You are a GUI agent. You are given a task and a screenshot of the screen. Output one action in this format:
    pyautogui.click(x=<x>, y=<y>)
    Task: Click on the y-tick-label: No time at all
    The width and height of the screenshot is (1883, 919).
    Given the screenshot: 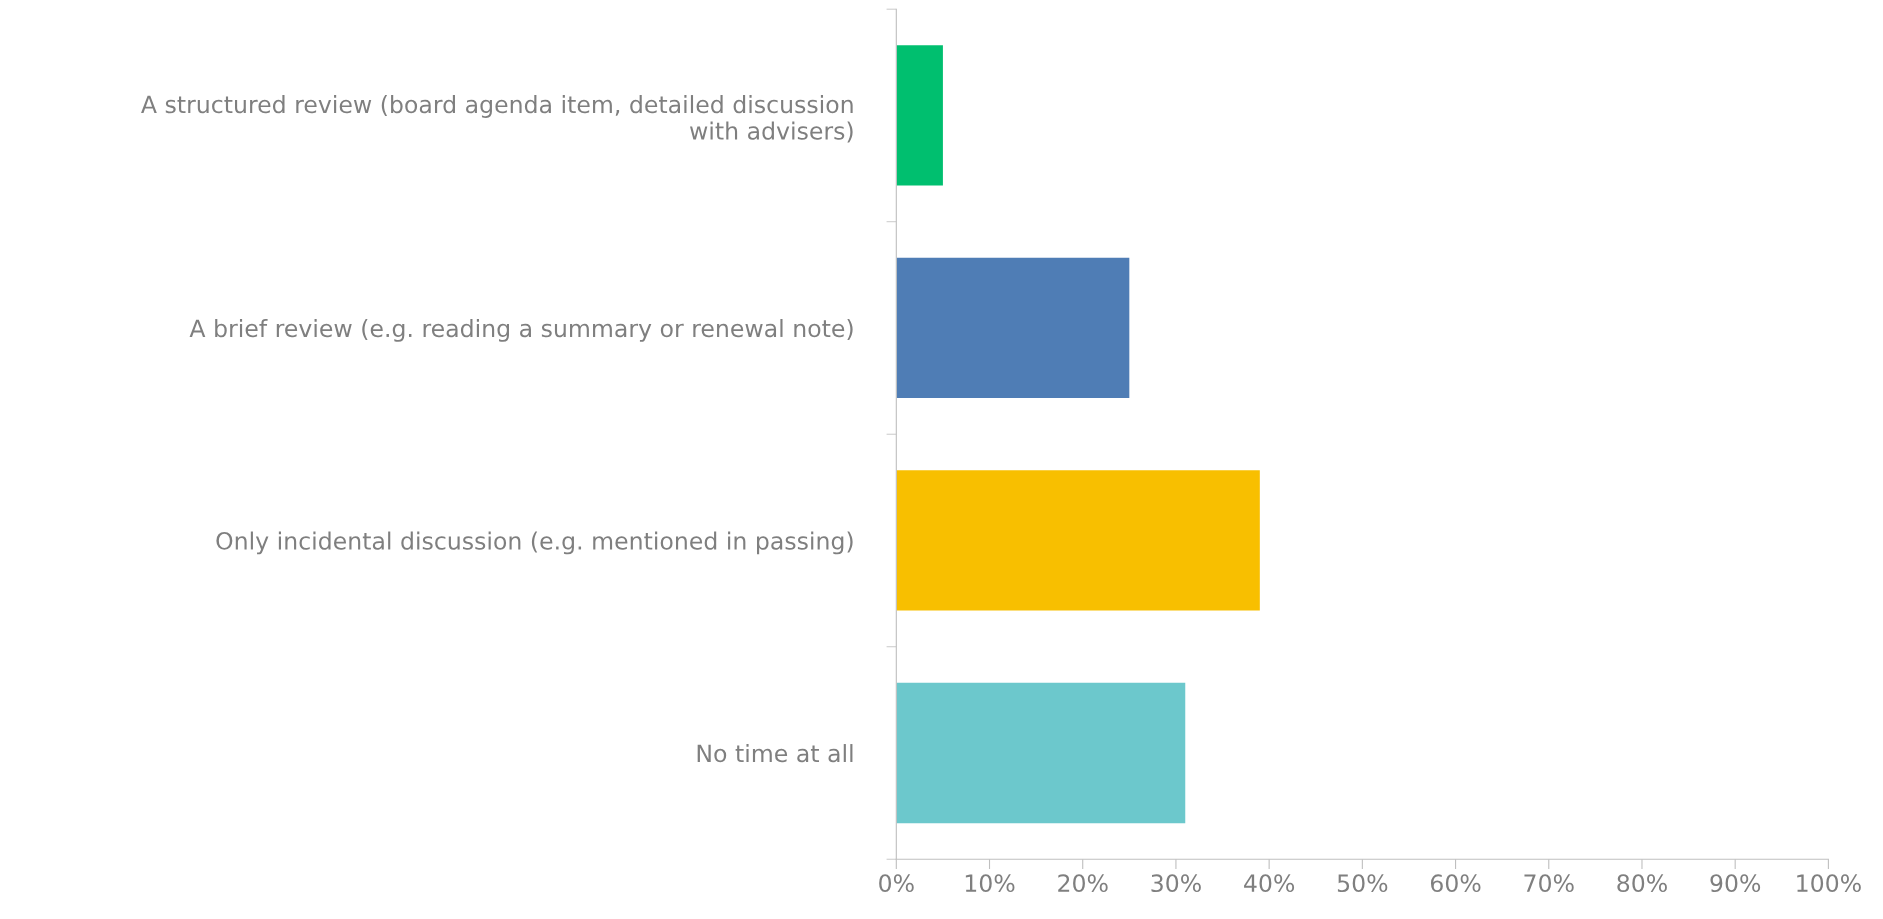 What is the action you would take?
    pyautogui.click(x=775, y=753)
    